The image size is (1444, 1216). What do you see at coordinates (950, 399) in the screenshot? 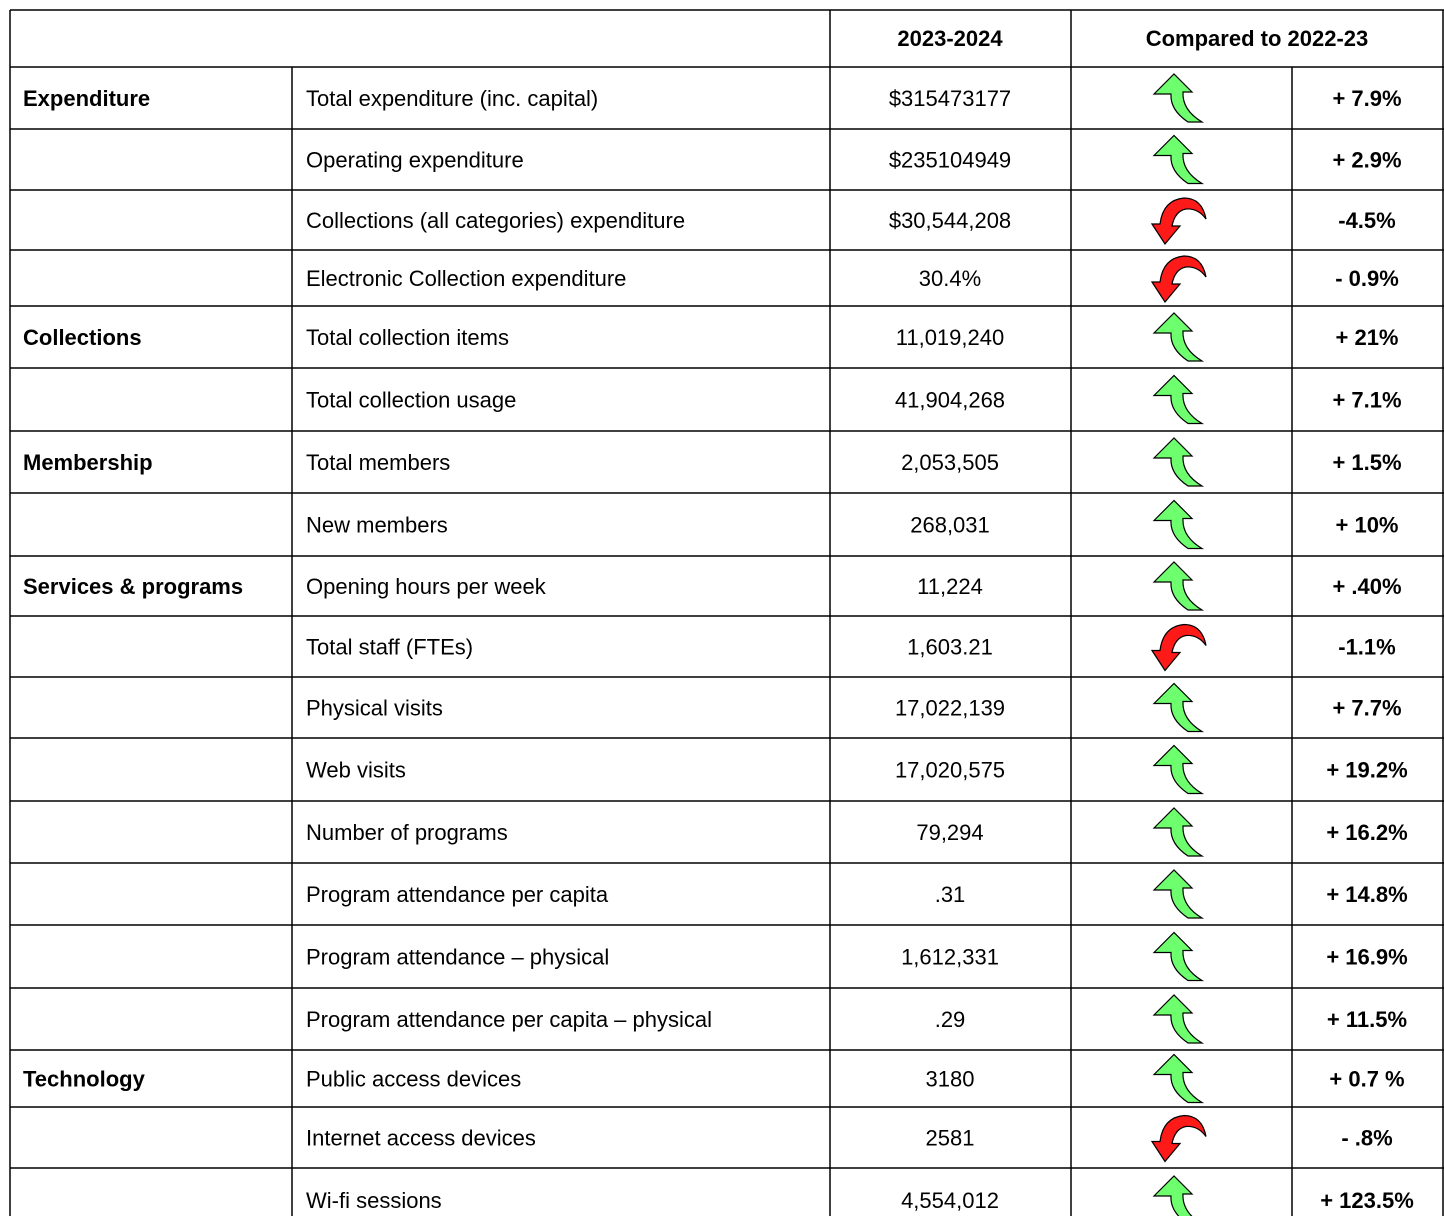
I see `value: 41,904,268` at bounding box center [950, 399].